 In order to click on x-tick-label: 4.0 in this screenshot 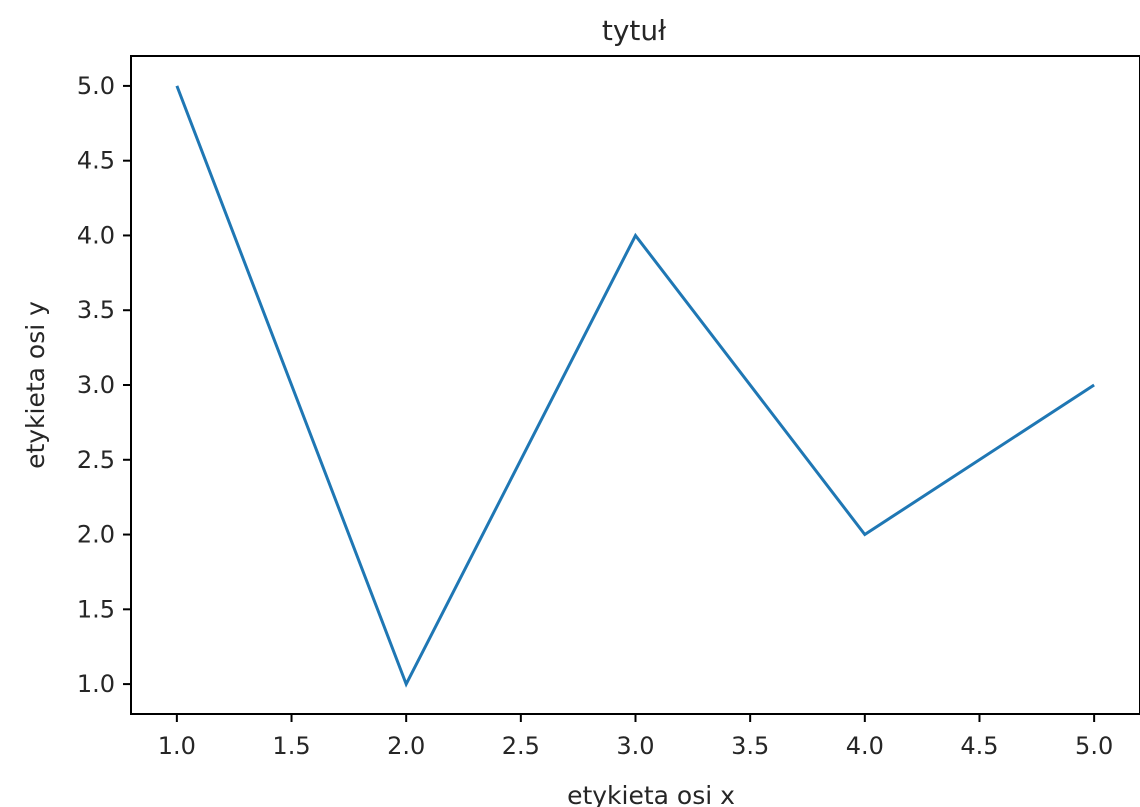, I will do `click(865, 746)`.